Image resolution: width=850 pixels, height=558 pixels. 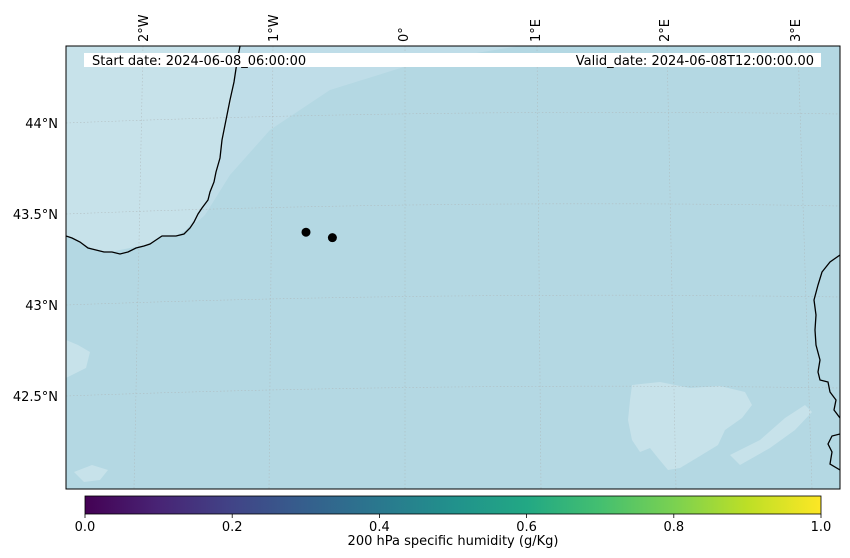 I want to click on colorbar-label: 200 hPa specific humidity (g/Kg), so click(x=453, y=541).